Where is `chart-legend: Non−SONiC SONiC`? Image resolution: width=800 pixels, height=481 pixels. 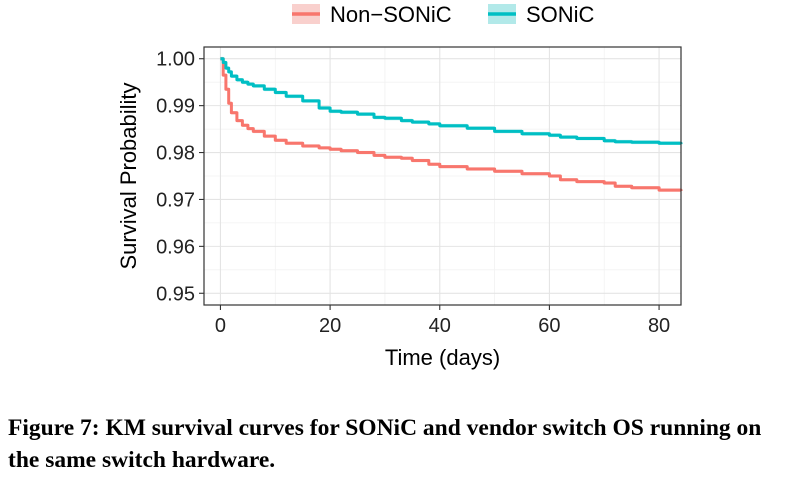 chart-legend: Non−SONiC SONiC is located at coordinates (443, 14).